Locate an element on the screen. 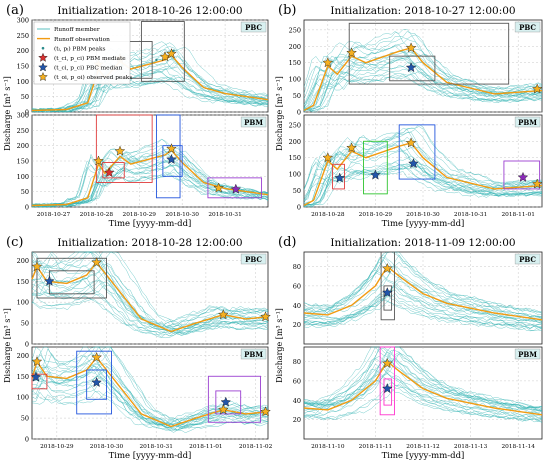  subplot-pbm: 0 50 100 150 200 250 300 PBM is located at coordinates (143, 162).